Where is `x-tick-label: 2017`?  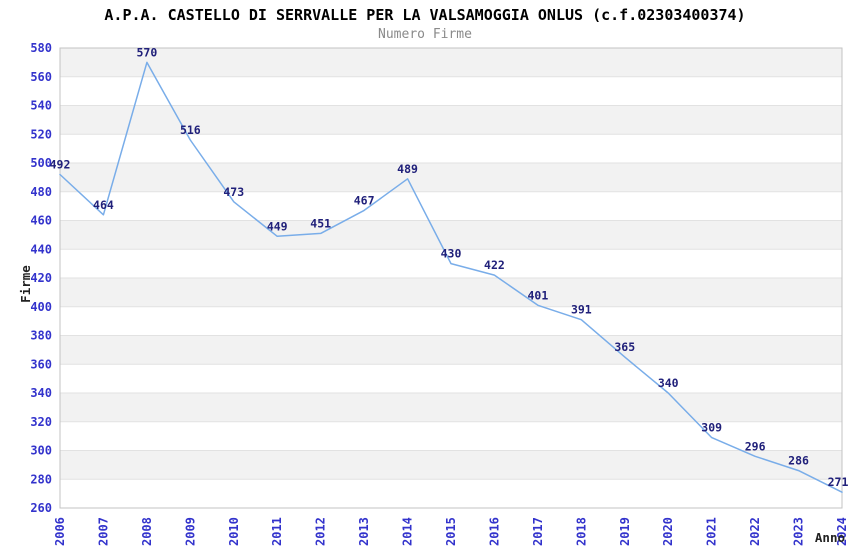 x-tick-label: 2017 is located at coordinates (538, 531).